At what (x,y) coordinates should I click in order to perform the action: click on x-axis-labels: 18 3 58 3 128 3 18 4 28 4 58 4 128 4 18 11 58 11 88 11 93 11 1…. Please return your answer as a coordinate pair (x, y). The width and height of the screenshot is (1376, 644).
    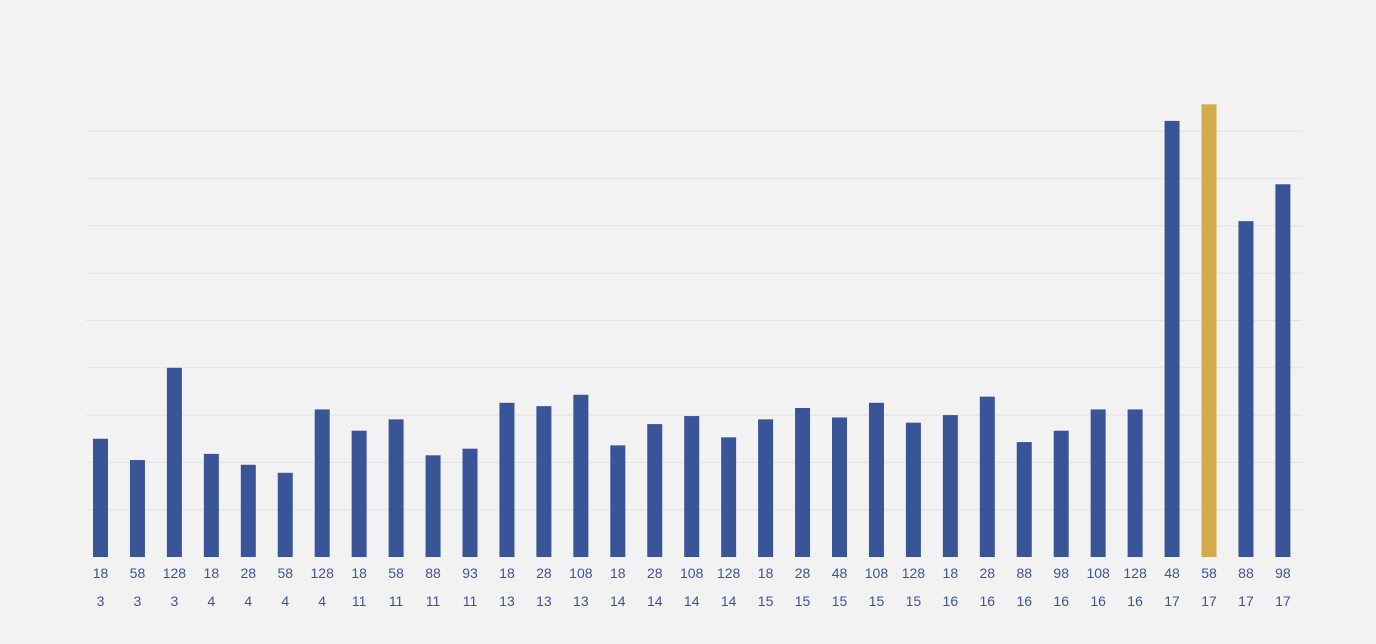
    Looking at the image, I should click on (692, 587).